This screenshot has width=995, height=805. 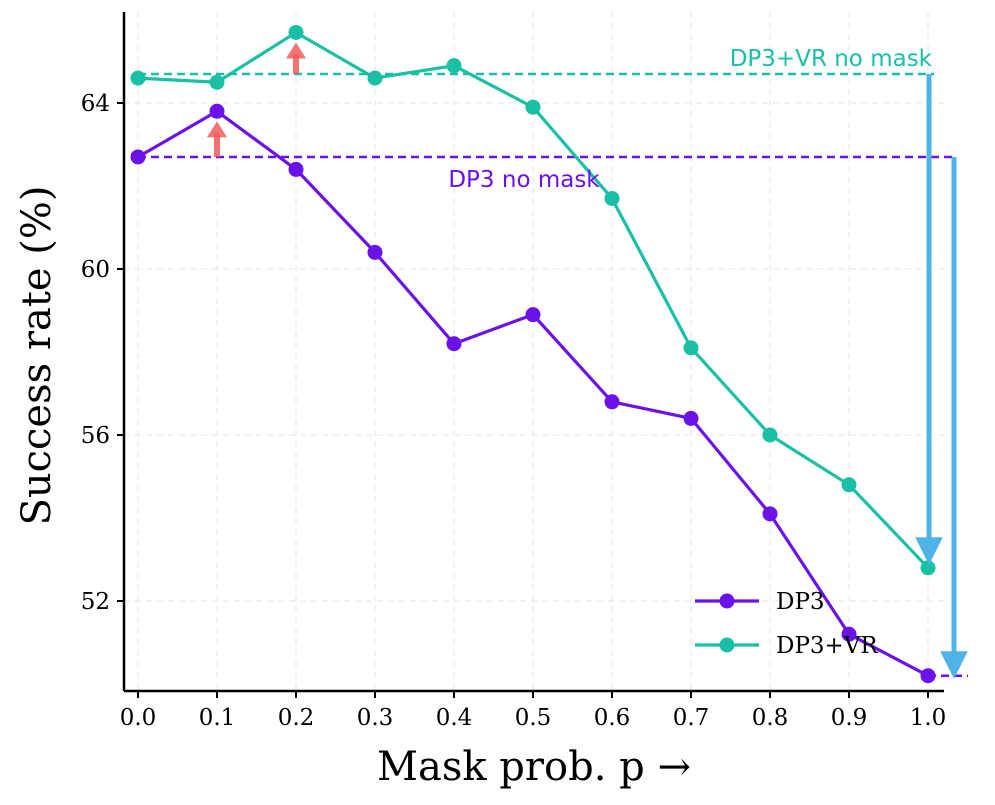 I want to click on legend-marker-dp3, so click(x=727, y=601).